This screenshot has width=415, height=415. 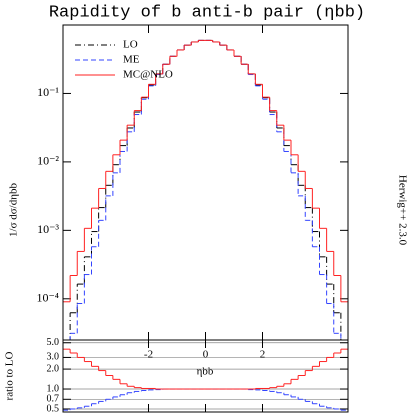 I want to click on x-tick-label: 0, so click(x=206, y=355).